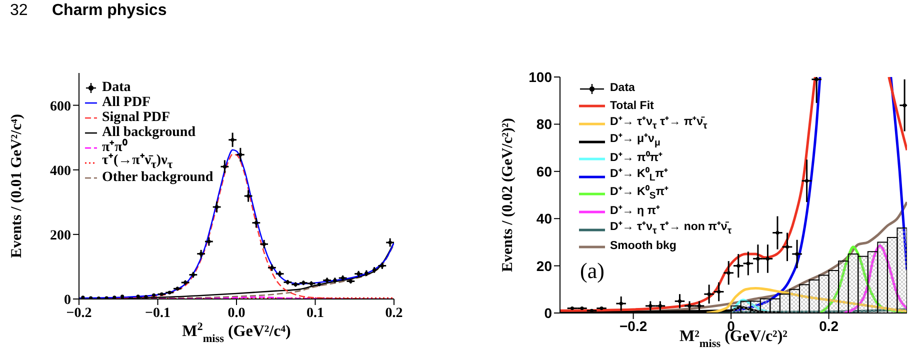 This screenshot has height=355, width=914. Describe the element at coordinates (115, 147) in the screenshot. I see `legend-label: π⁺π⁰` at that location.